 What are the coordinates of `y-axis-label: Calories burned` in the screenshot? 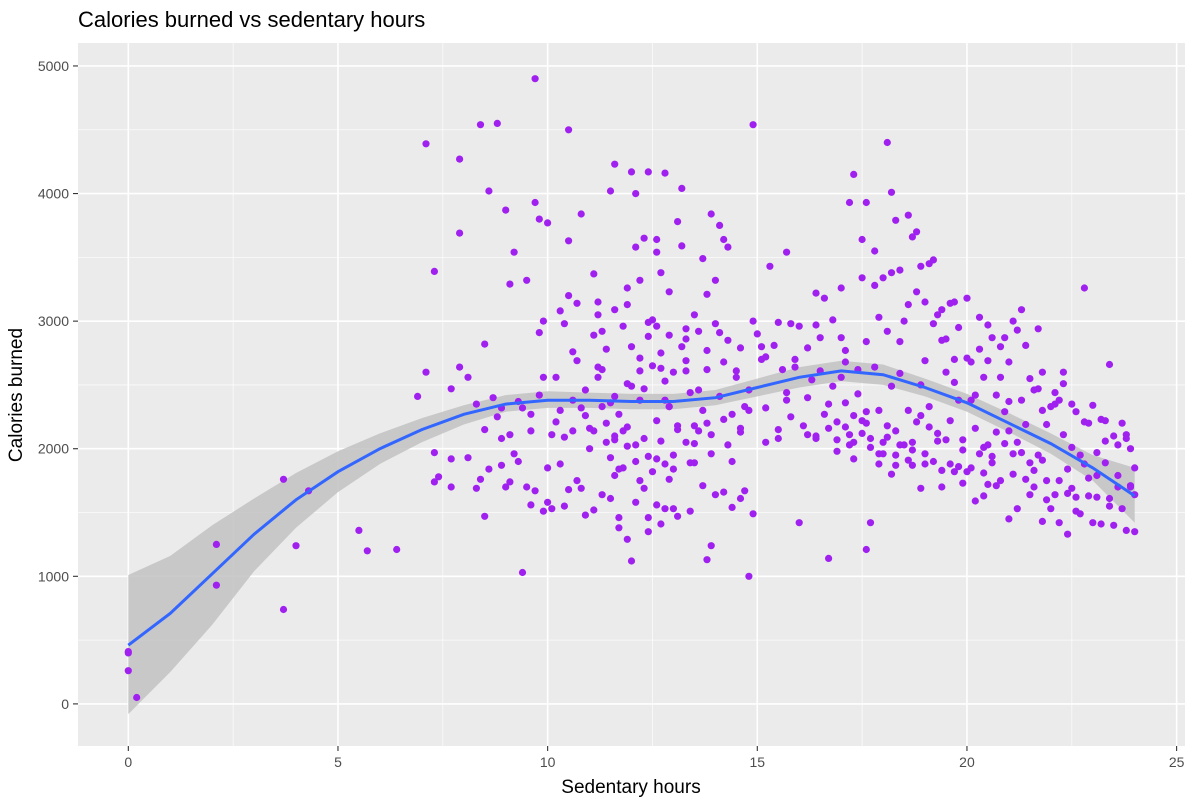 It's located at (16, 395).